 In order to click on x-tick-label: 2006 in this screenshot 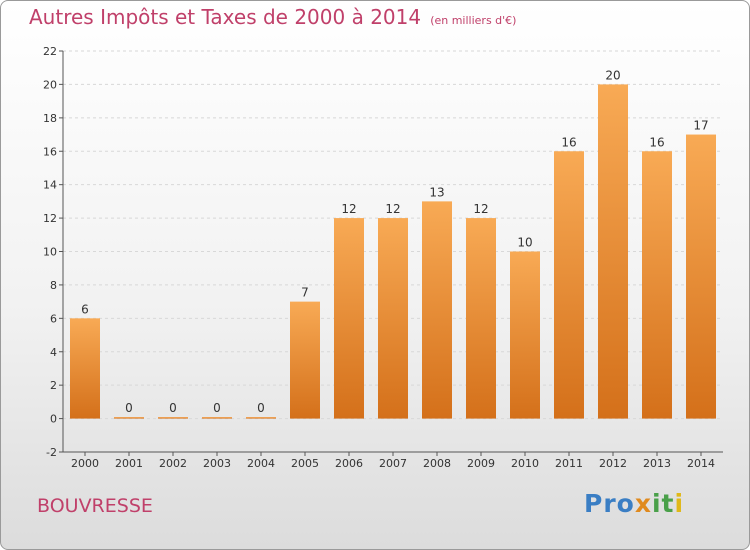, I will do `click(349, 463)`.